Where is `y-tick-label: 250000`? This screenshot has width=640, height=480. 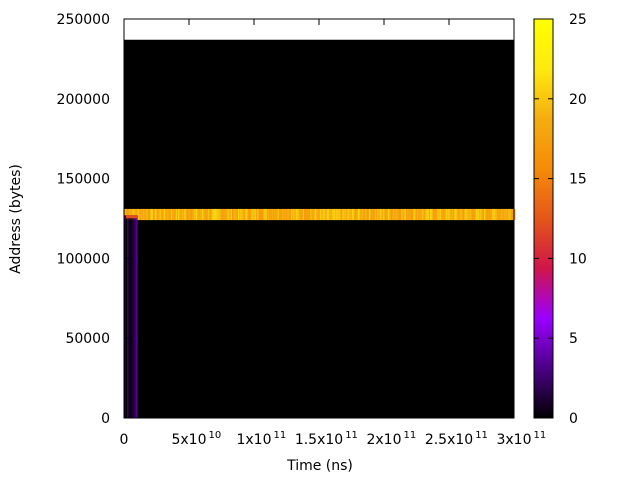 y-tick-label: 250000 is located at coordinates (83, 20).